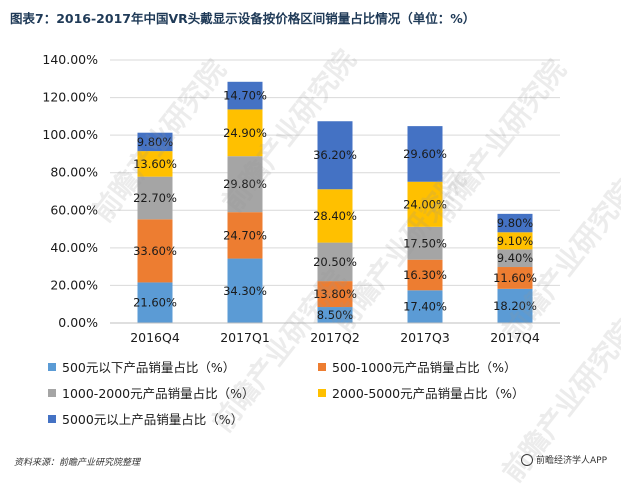  Describe the element at coordinates (155, 337) in the screenshot. I see `x-tick-label: 2016Q4` at that location.